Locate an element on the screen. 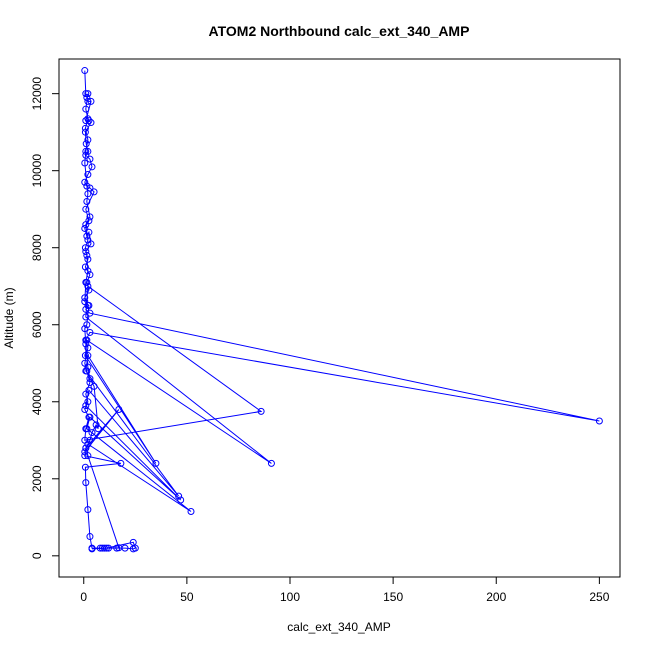 This screenshot has height=650, width=650. x-tick-label: 50 is located at coordinates (187, 597).